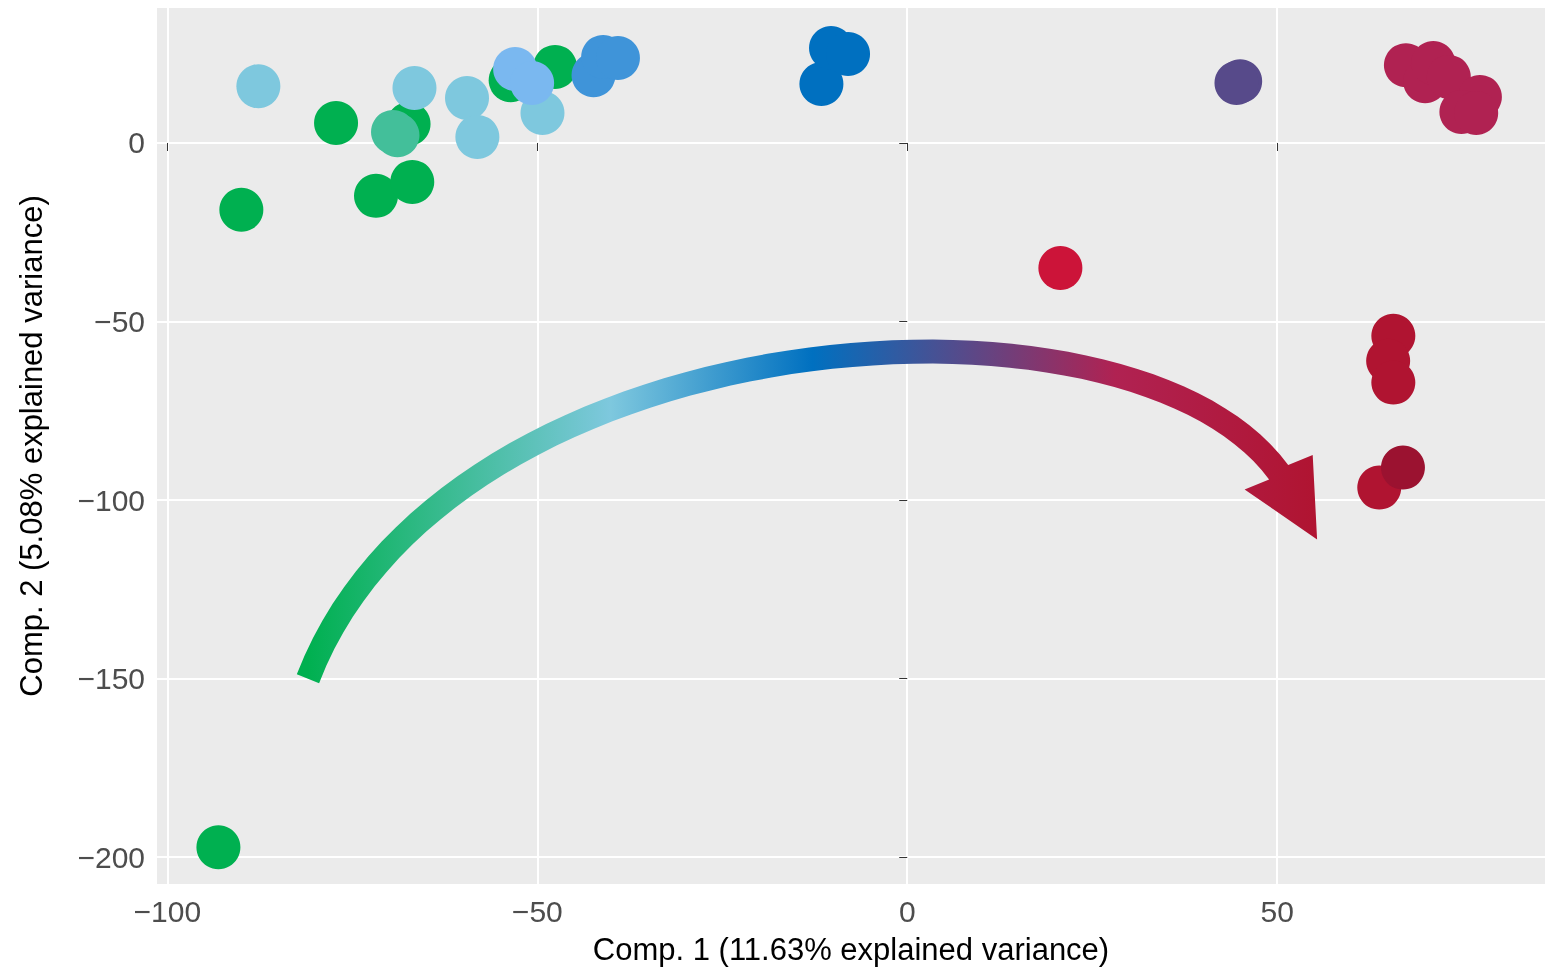  Describe the element at coordinates (851, 949) in the screenshot. I see `x-axis-title: Comp. 1 (11.63% explained variance)` at that location.